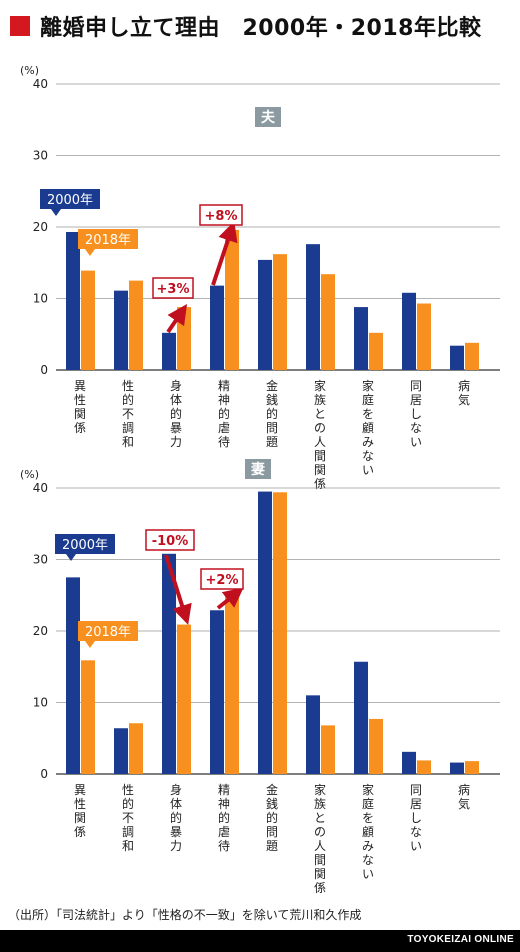 The image size is (520, 952). What do you see at coordinates (272, 846) in the screenshot?
I see `category-label-char: 題` at bounding box center [272, 846].